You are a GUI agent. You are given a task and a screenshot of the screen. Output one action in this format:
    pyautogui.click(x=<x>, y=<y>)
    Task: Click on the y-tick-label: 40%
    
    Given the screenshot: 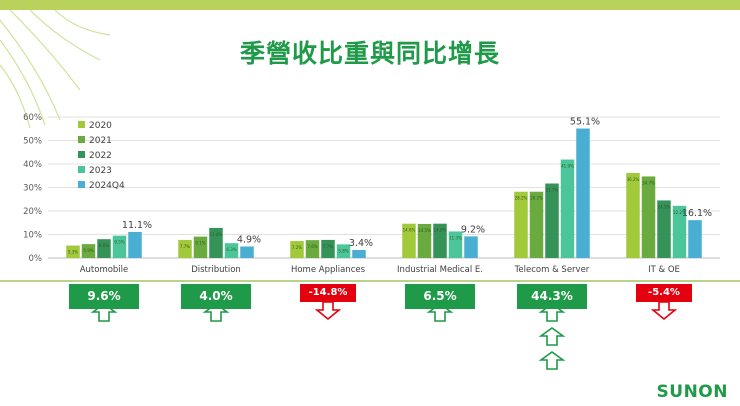 What is the action you would take?
    pyautogui.click(x=32, y=165)
    